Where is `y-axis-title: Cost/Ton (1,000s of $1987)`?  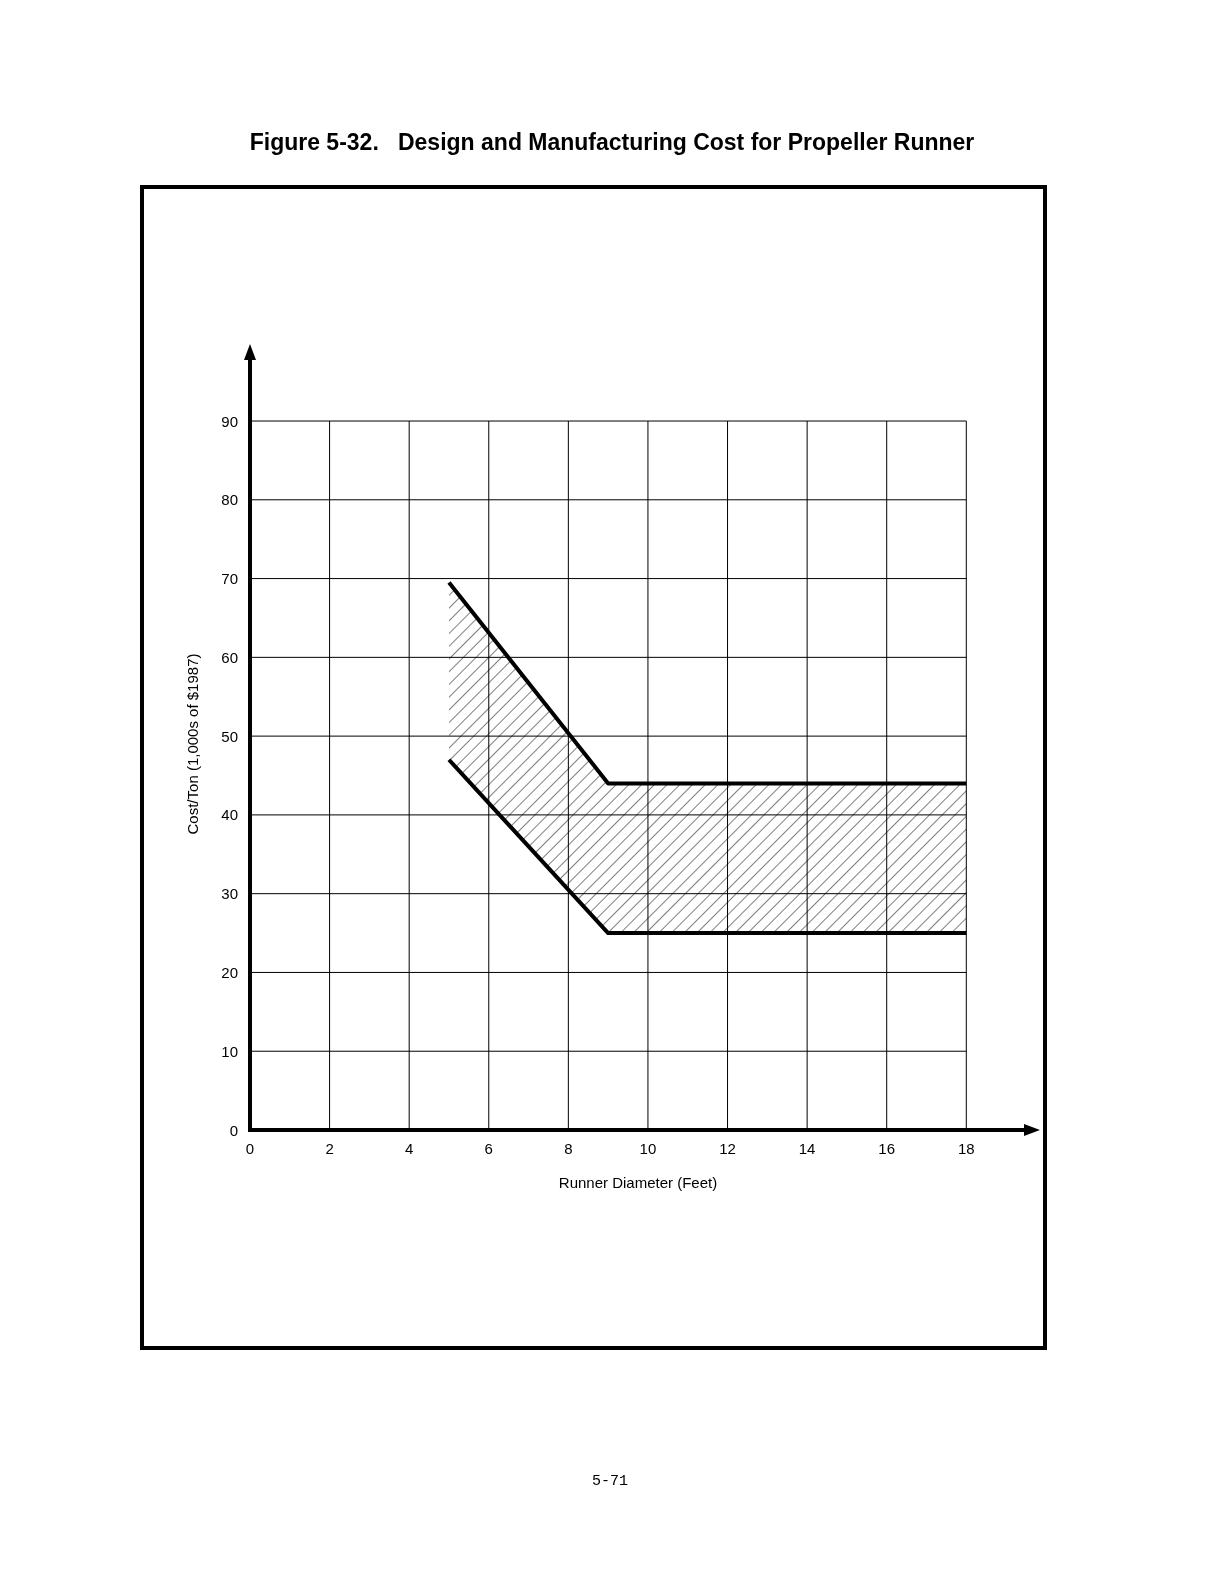
y-axis-title: Cost/Ton (1,000s of $1987) is located at coordinates (192, 744).